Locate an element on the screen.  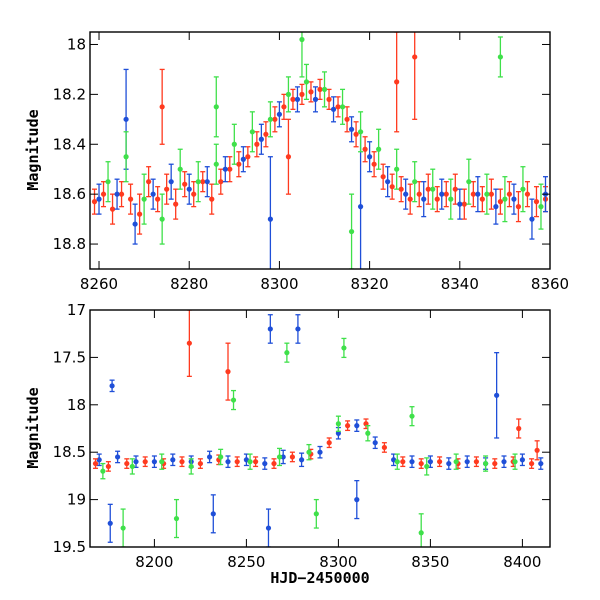
top-x-tick-label: 8340 is located at coordinates (460, 284).